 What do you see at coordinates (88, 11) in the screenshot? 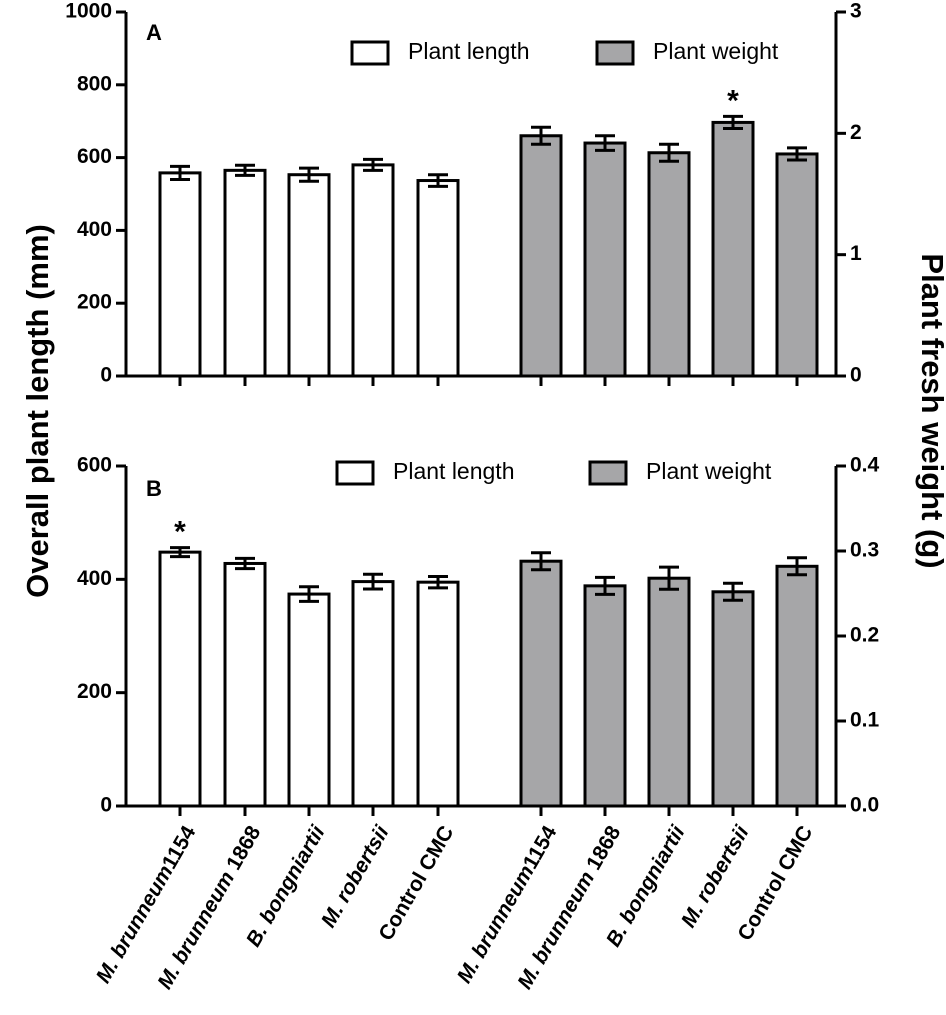
I see `left-tick-label: 1000` at bounding box center [88, 11].